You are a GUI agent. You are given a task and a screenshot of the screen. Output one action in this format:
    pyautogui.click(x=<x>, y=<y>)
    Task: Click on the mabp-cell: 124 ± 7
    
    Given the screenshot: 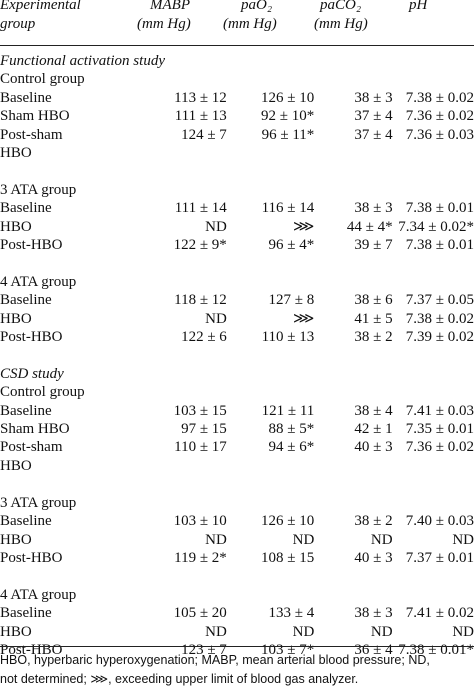 What is the action you would take?
    pyautogui.click(x=204, y=134)
    